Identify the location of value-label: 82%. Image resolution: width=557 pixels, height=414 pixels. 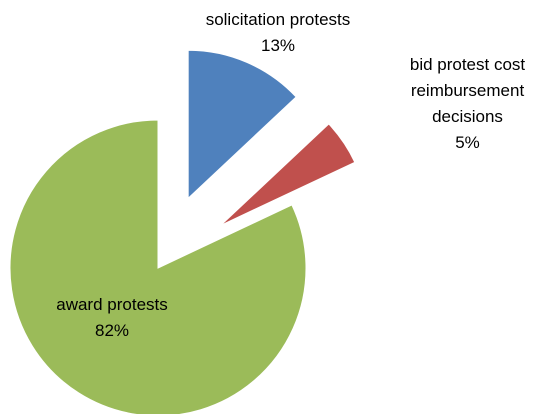
(112, 330).